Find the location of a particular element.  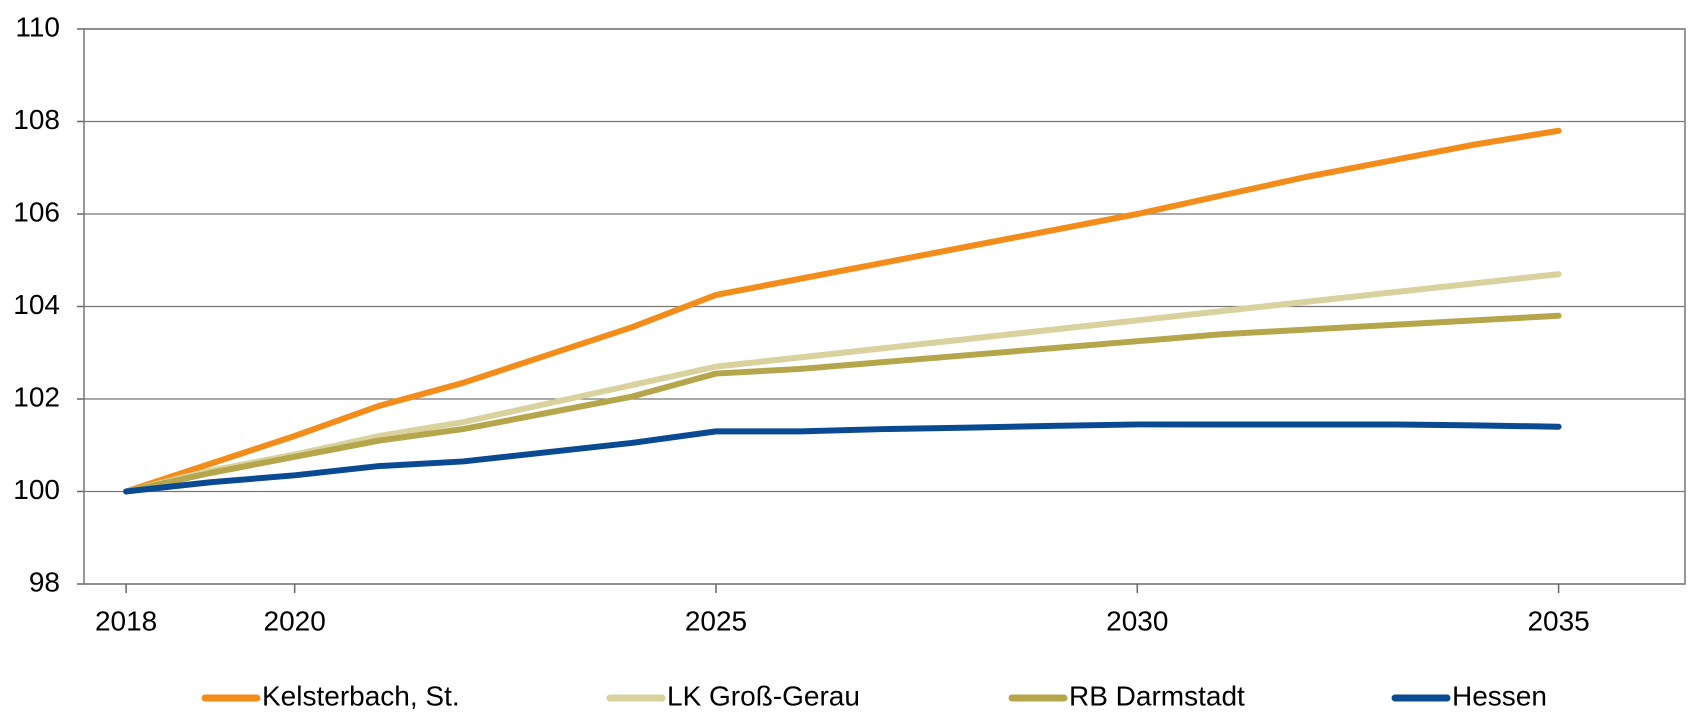

legend-label: RB Darmstadt is located at coordinates (1157, 695).